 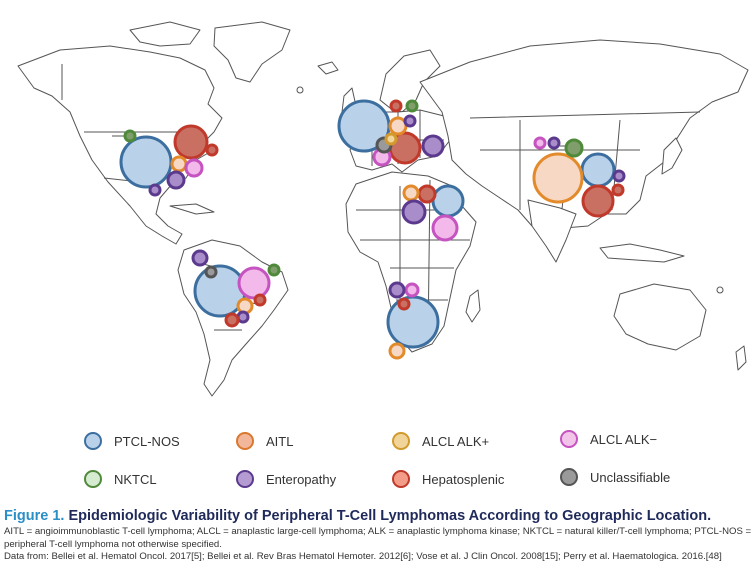 I want to click on legend-swatch-enteropathy, so click(x=245, y=479).